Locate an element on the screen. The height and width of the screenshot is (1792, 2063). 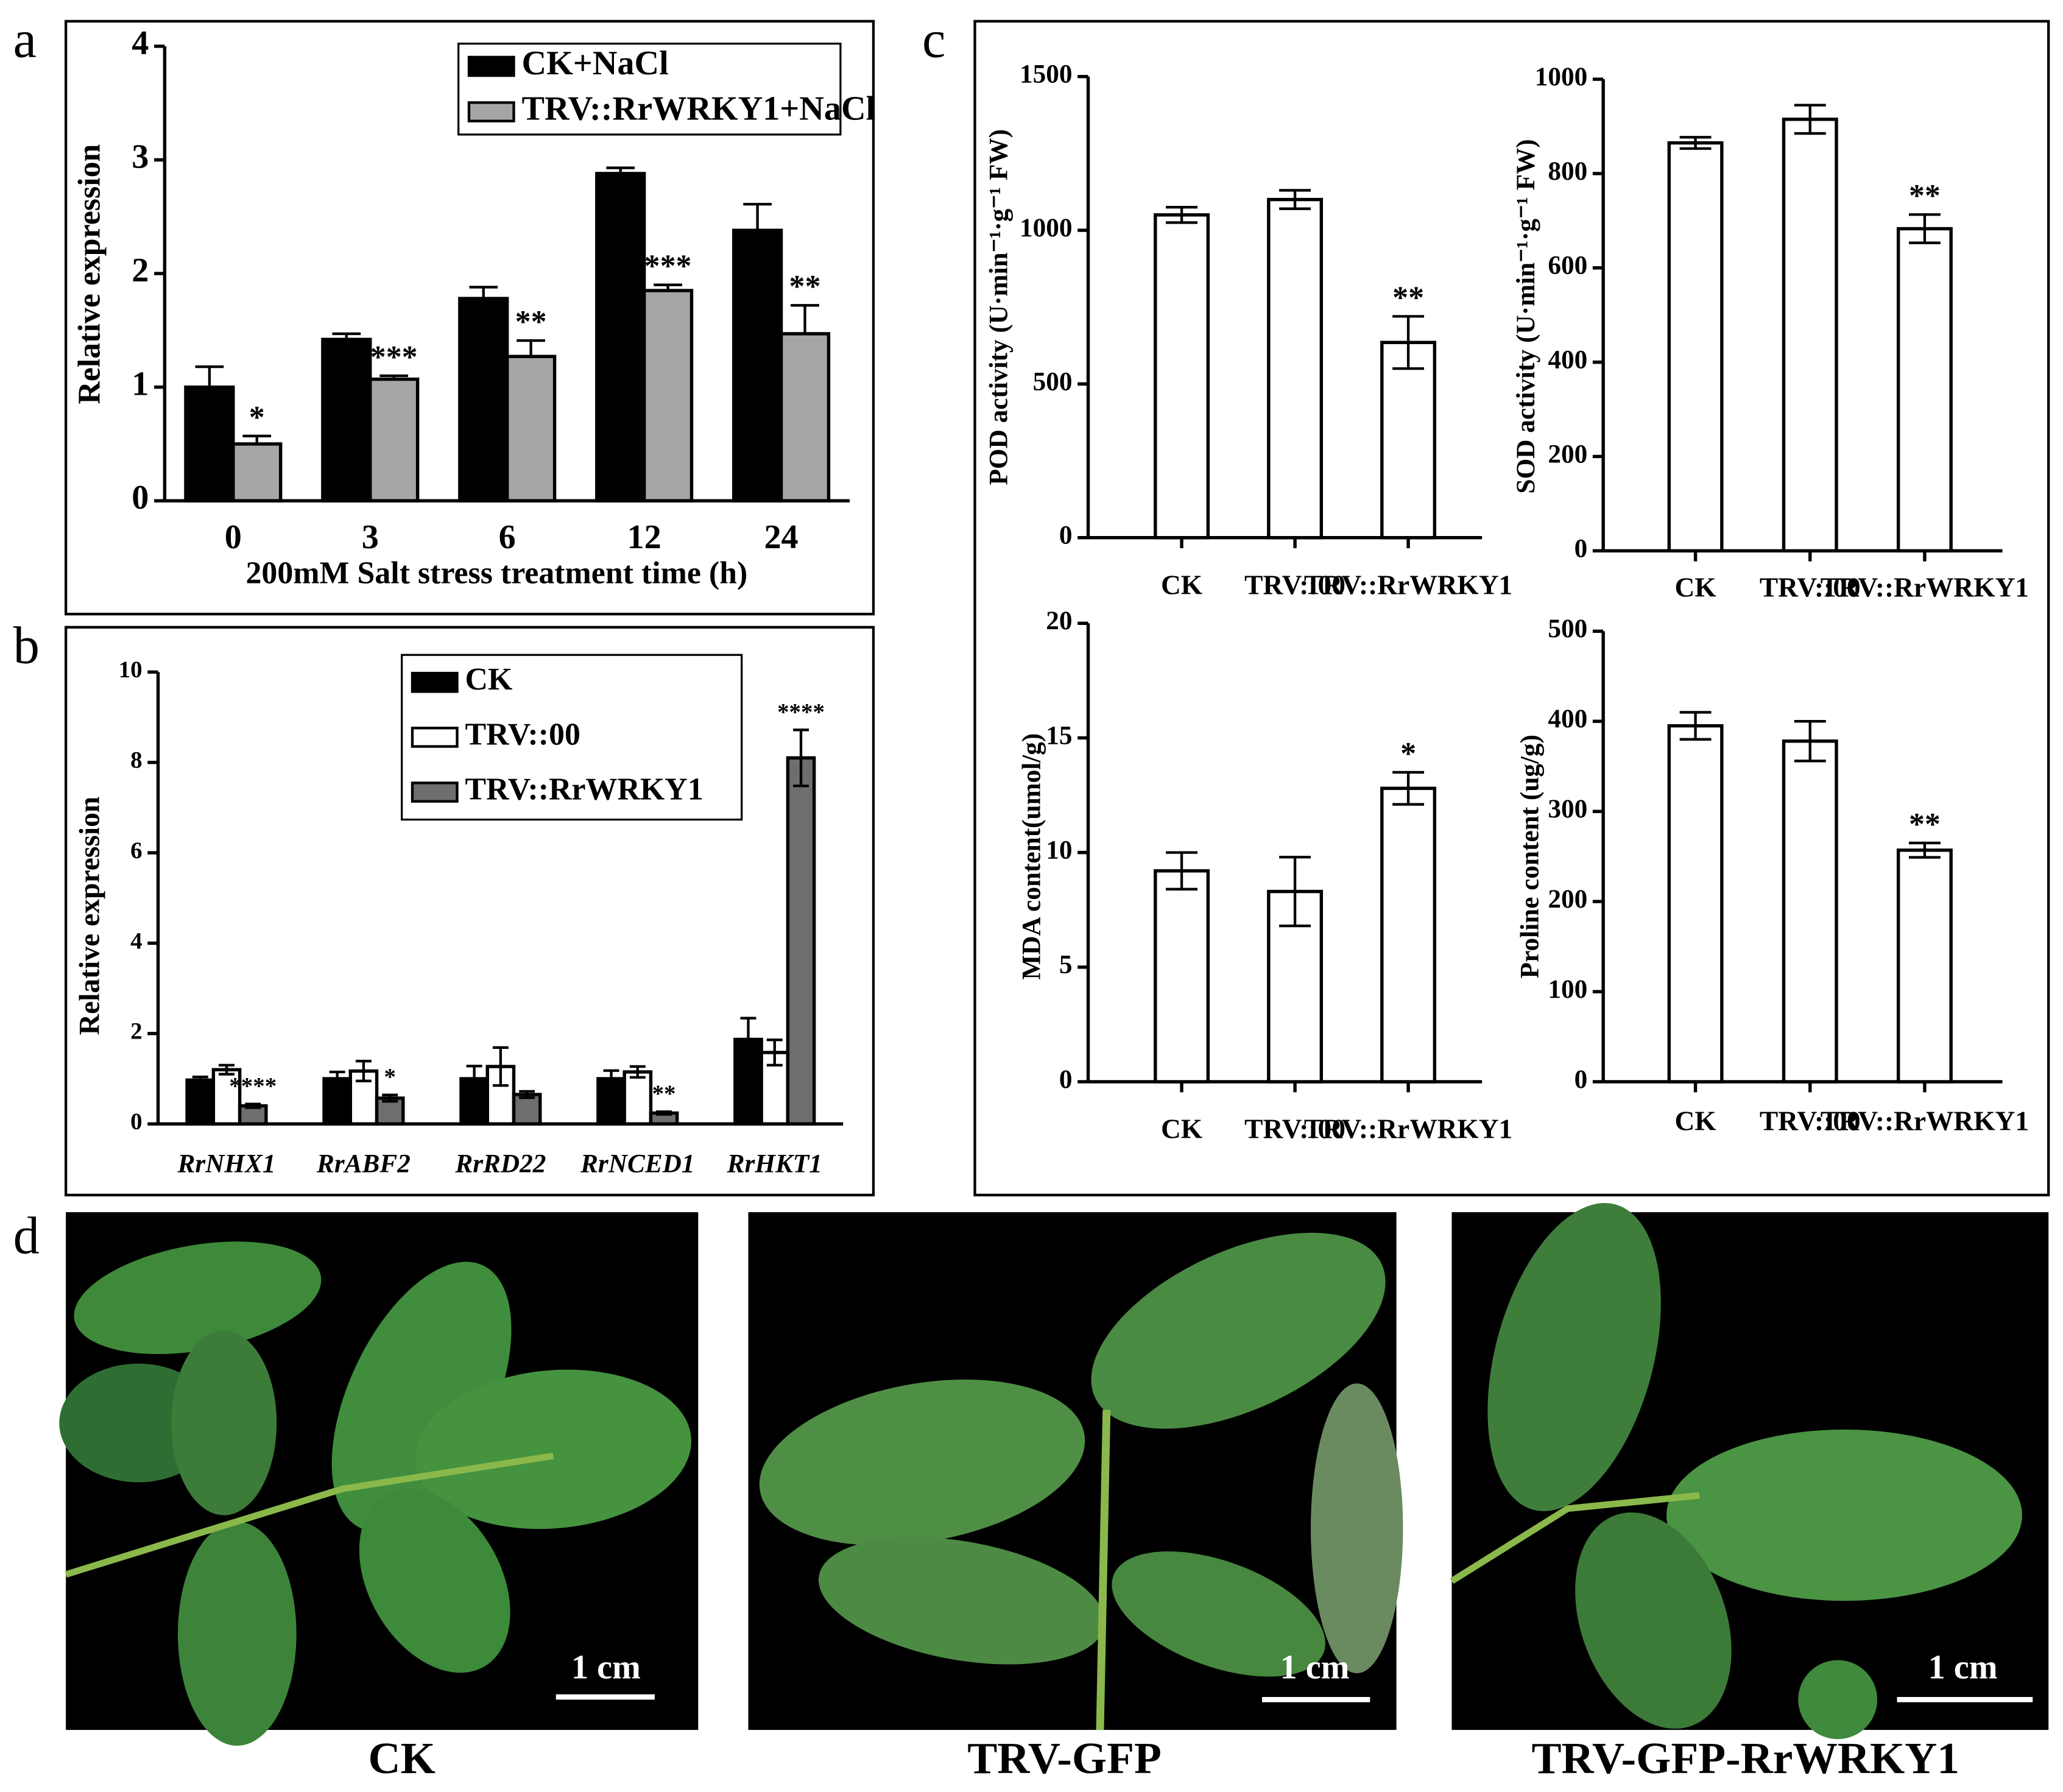
y-axis-label: SOD activity (U·min⁻¹·g⁻¹ FW) is located at coordinates (1525, 316).